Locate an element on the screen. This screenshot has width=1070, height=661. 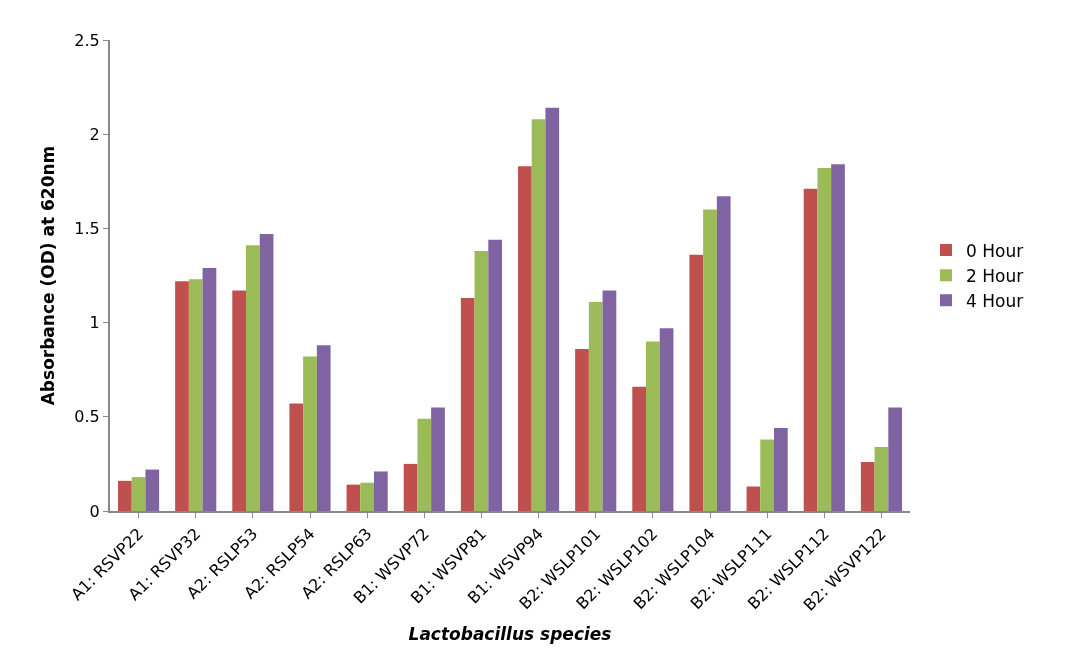
y-tick-label: 0 is located at coordinates (94, 511).